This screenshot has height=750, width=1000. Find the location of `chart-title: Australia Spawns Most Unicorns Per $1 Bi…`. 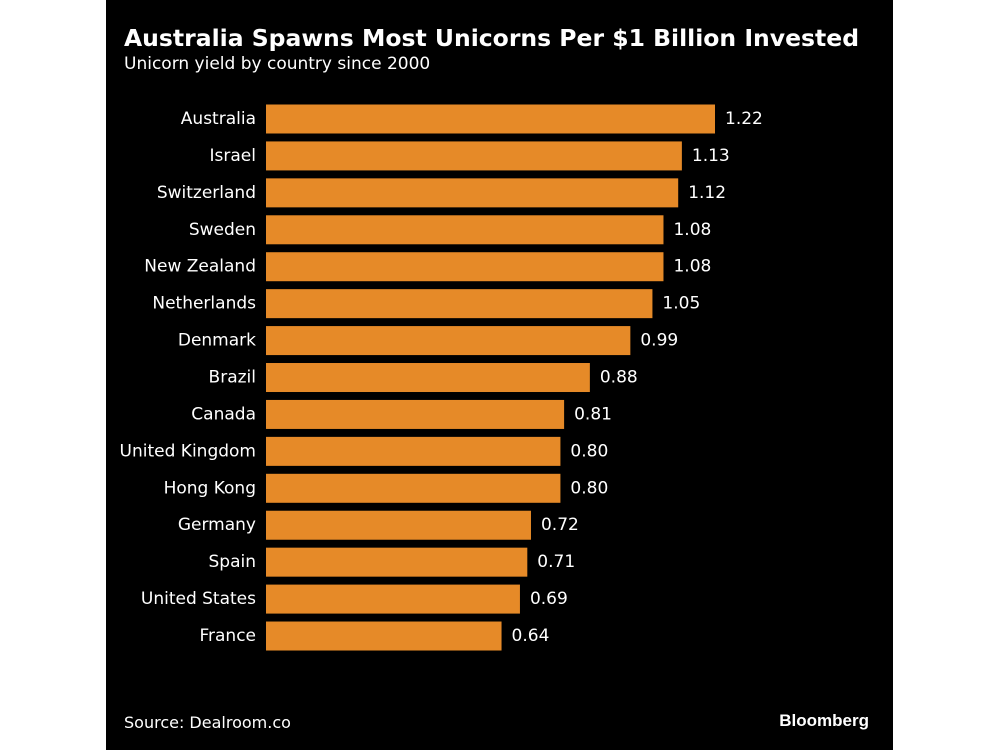

chart-title: Australia Spawns Most Unicorns Per $1 Bi… is located at coordinates (492, 38).